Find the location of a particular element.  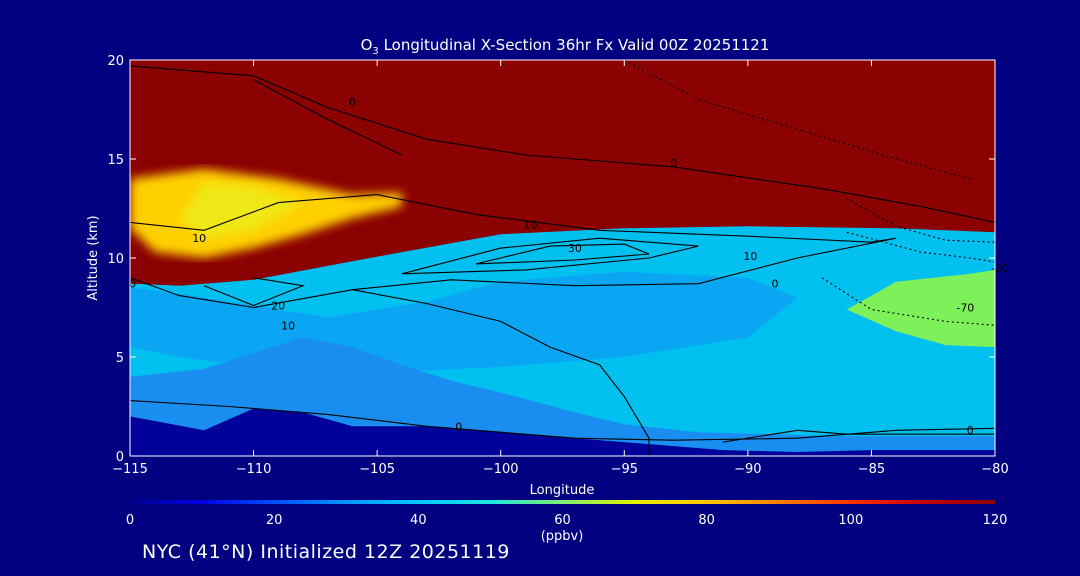

x-tick-label: −110 is located at coordinates (254, 469).